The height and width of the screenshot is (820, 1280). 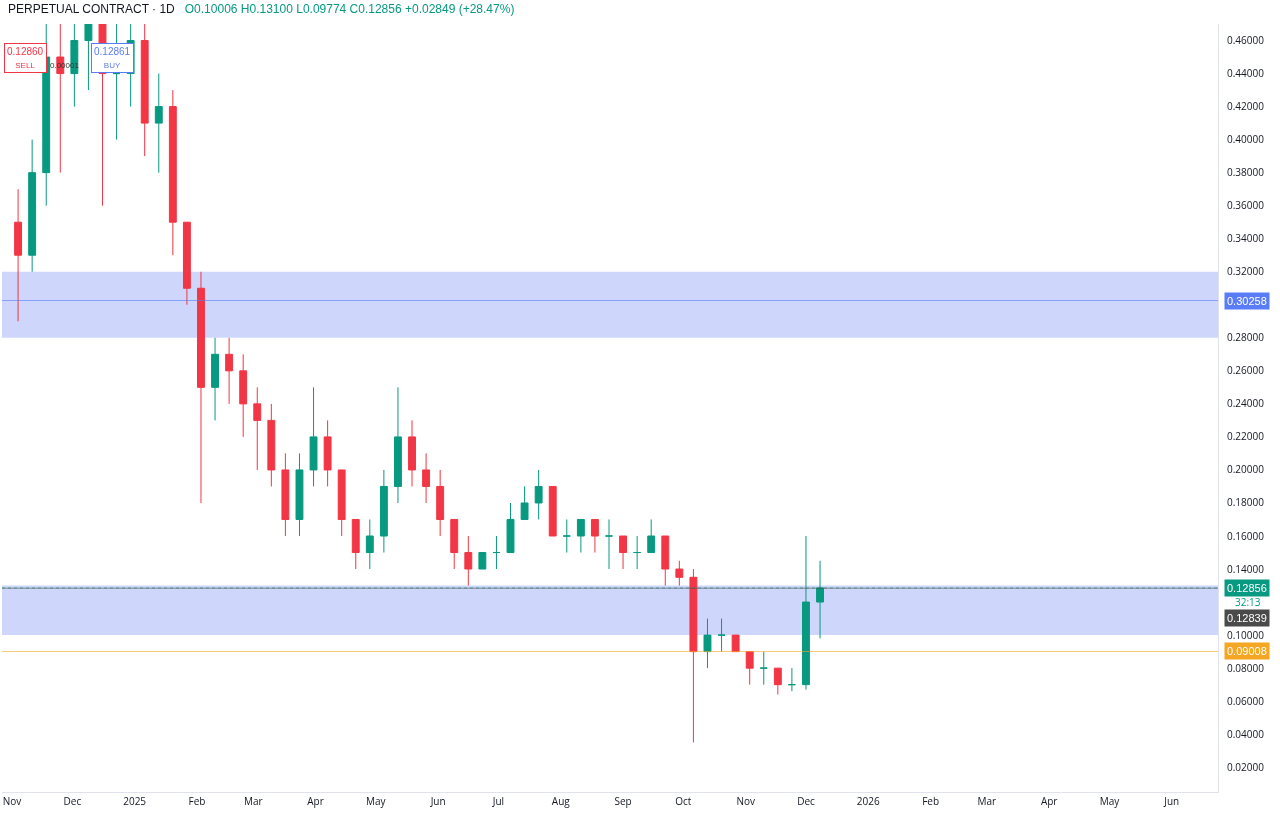 I want to click on y-tick-label: 0.24000, so click(x=1246, y=403).